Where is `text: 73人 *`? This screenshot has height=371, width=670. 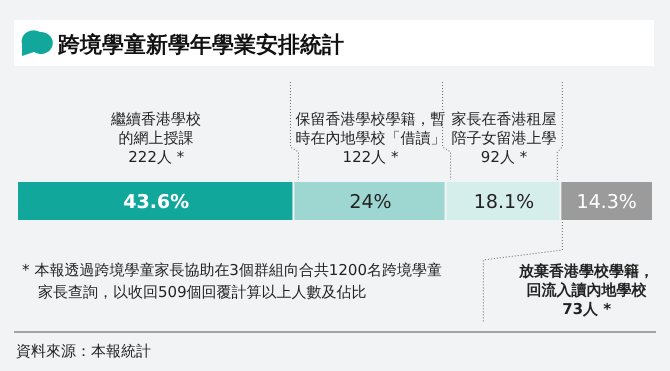 text: 73人 * is located at coordinates (587, 309).